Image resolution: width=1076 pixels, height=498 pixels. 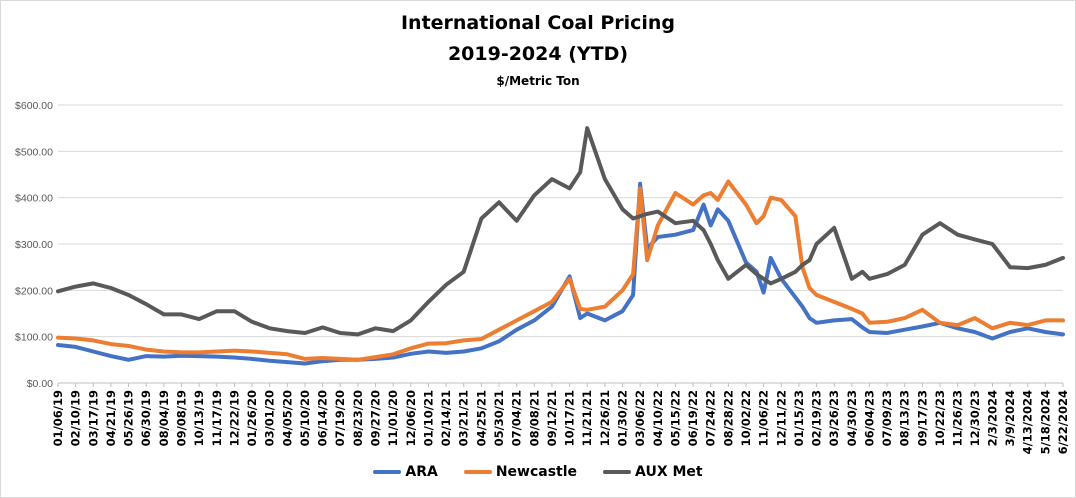 What do you see at coordinates (34, 152) in the screenshot?
I see `y-tick-label: $500.00` at bounding box center [34, 152].